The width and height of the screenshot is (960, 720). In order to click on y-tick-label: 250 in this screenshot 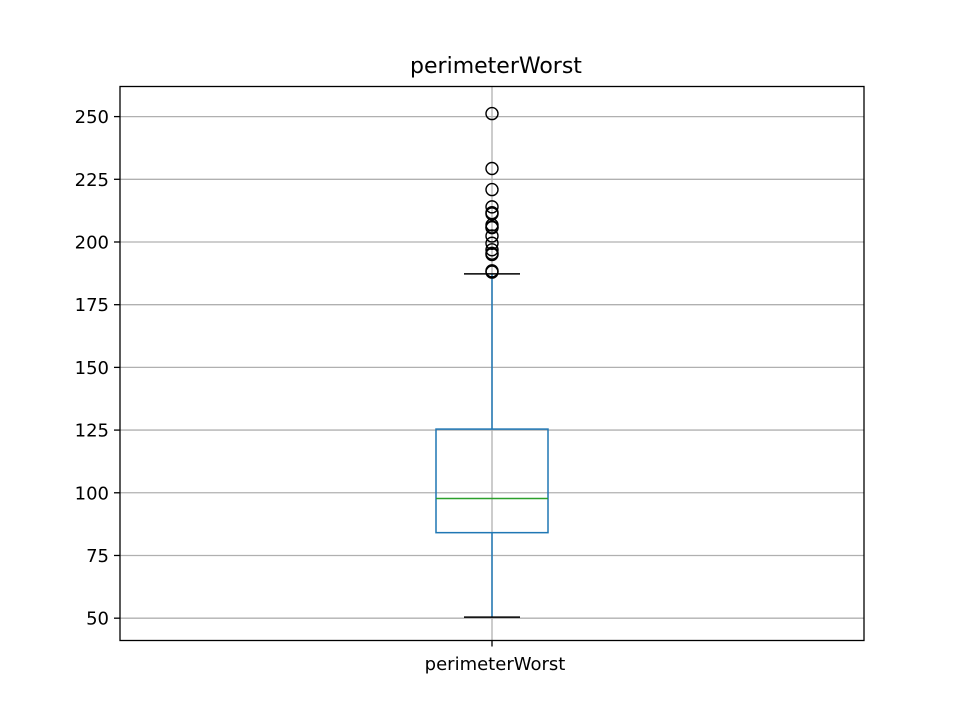, I will do `click(92, 117)`.